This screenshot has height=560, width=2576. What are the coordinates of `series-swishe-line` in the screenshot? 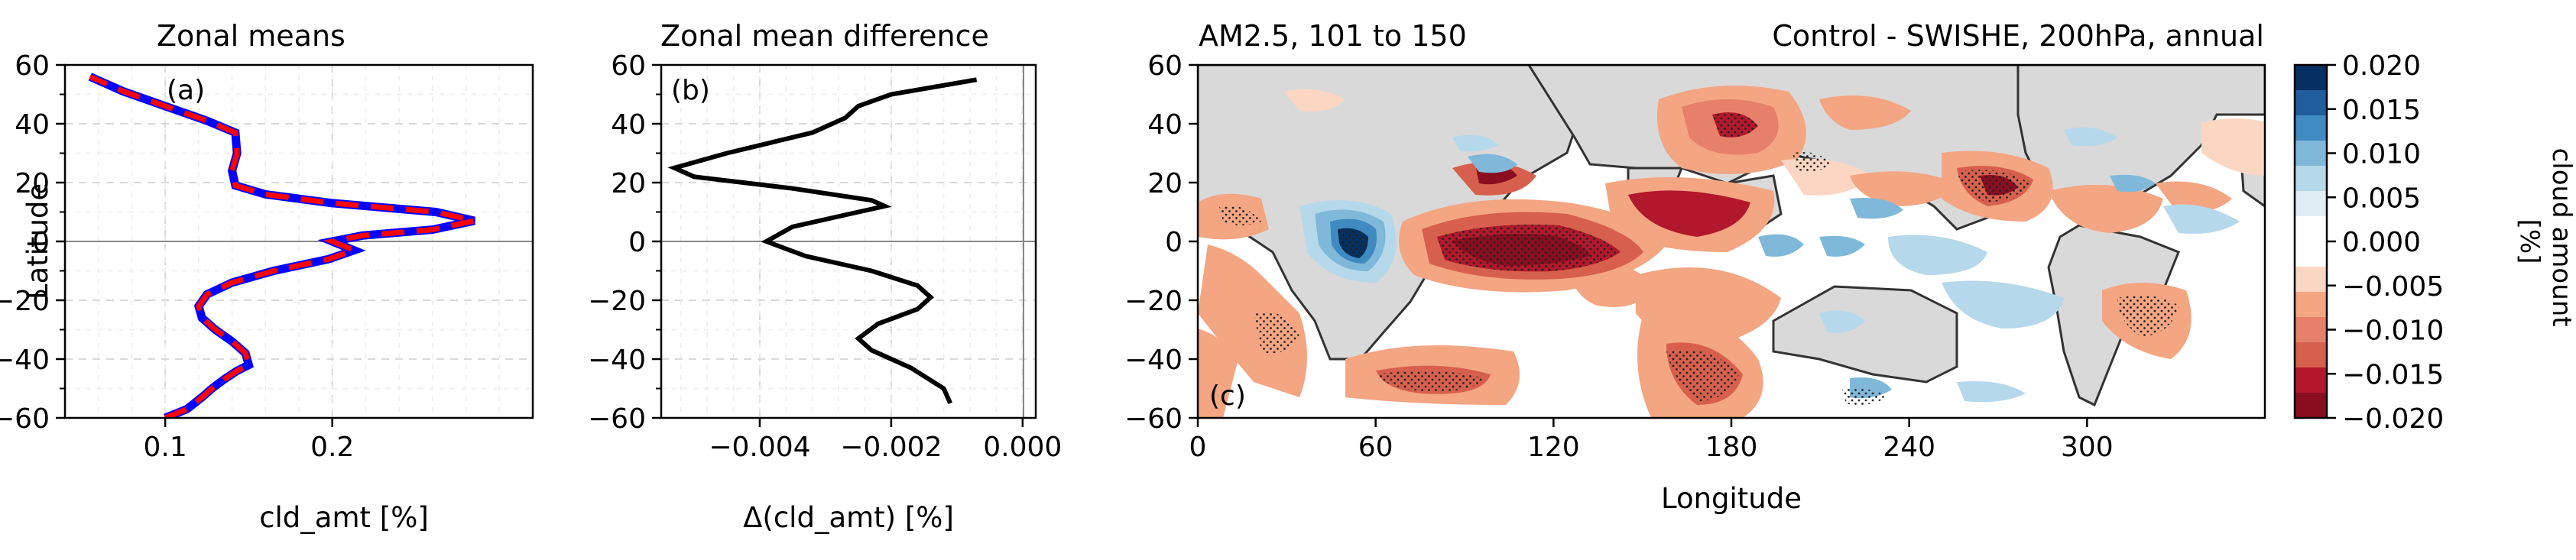 It's located at (282, 247).